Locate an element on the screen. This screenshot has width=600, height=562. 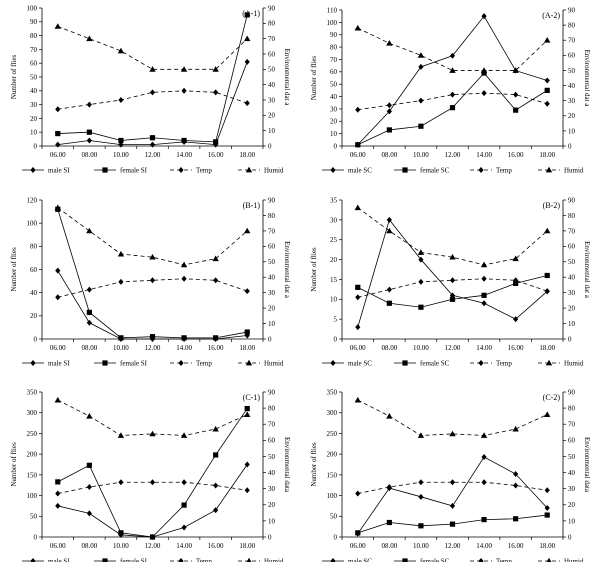
right-tick-label: 0 is located at coordinates (570, 339).